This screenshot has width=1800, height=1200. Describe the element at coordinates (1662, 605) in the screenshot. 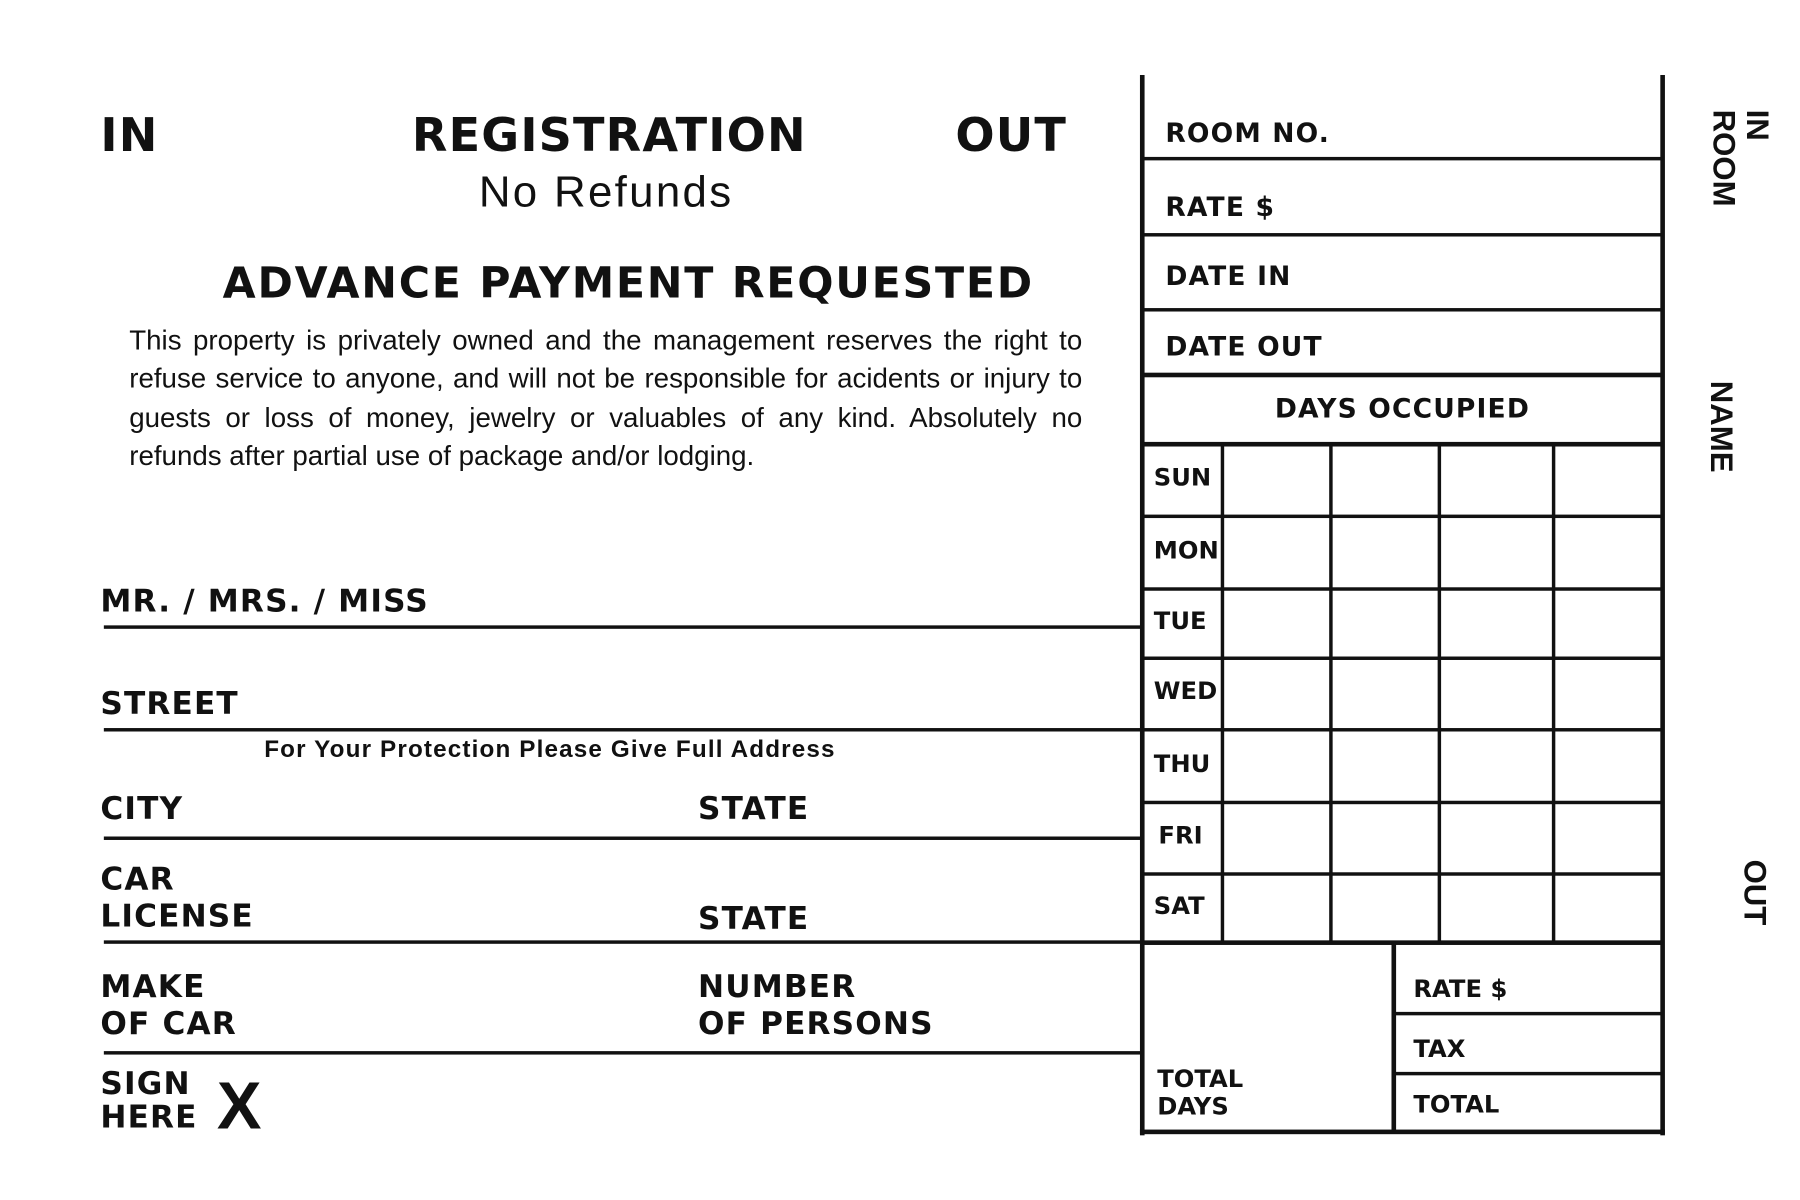

I see `table-right-border` at that location.